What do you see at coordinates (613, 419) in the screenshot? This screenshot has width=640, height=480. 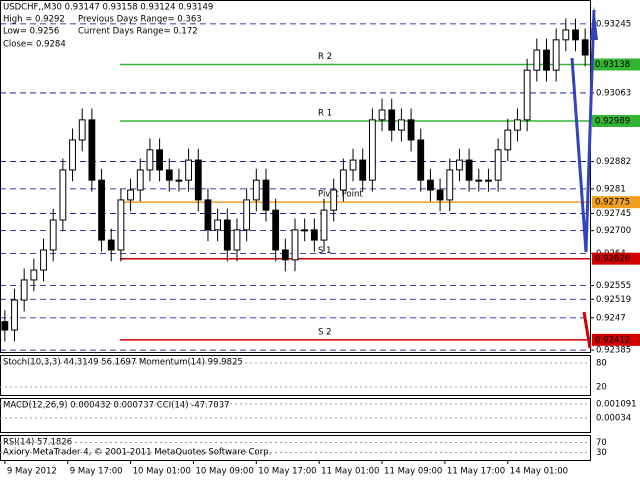 I see `pane-tick-label: 0.00034` at bounding box center [613, 419].